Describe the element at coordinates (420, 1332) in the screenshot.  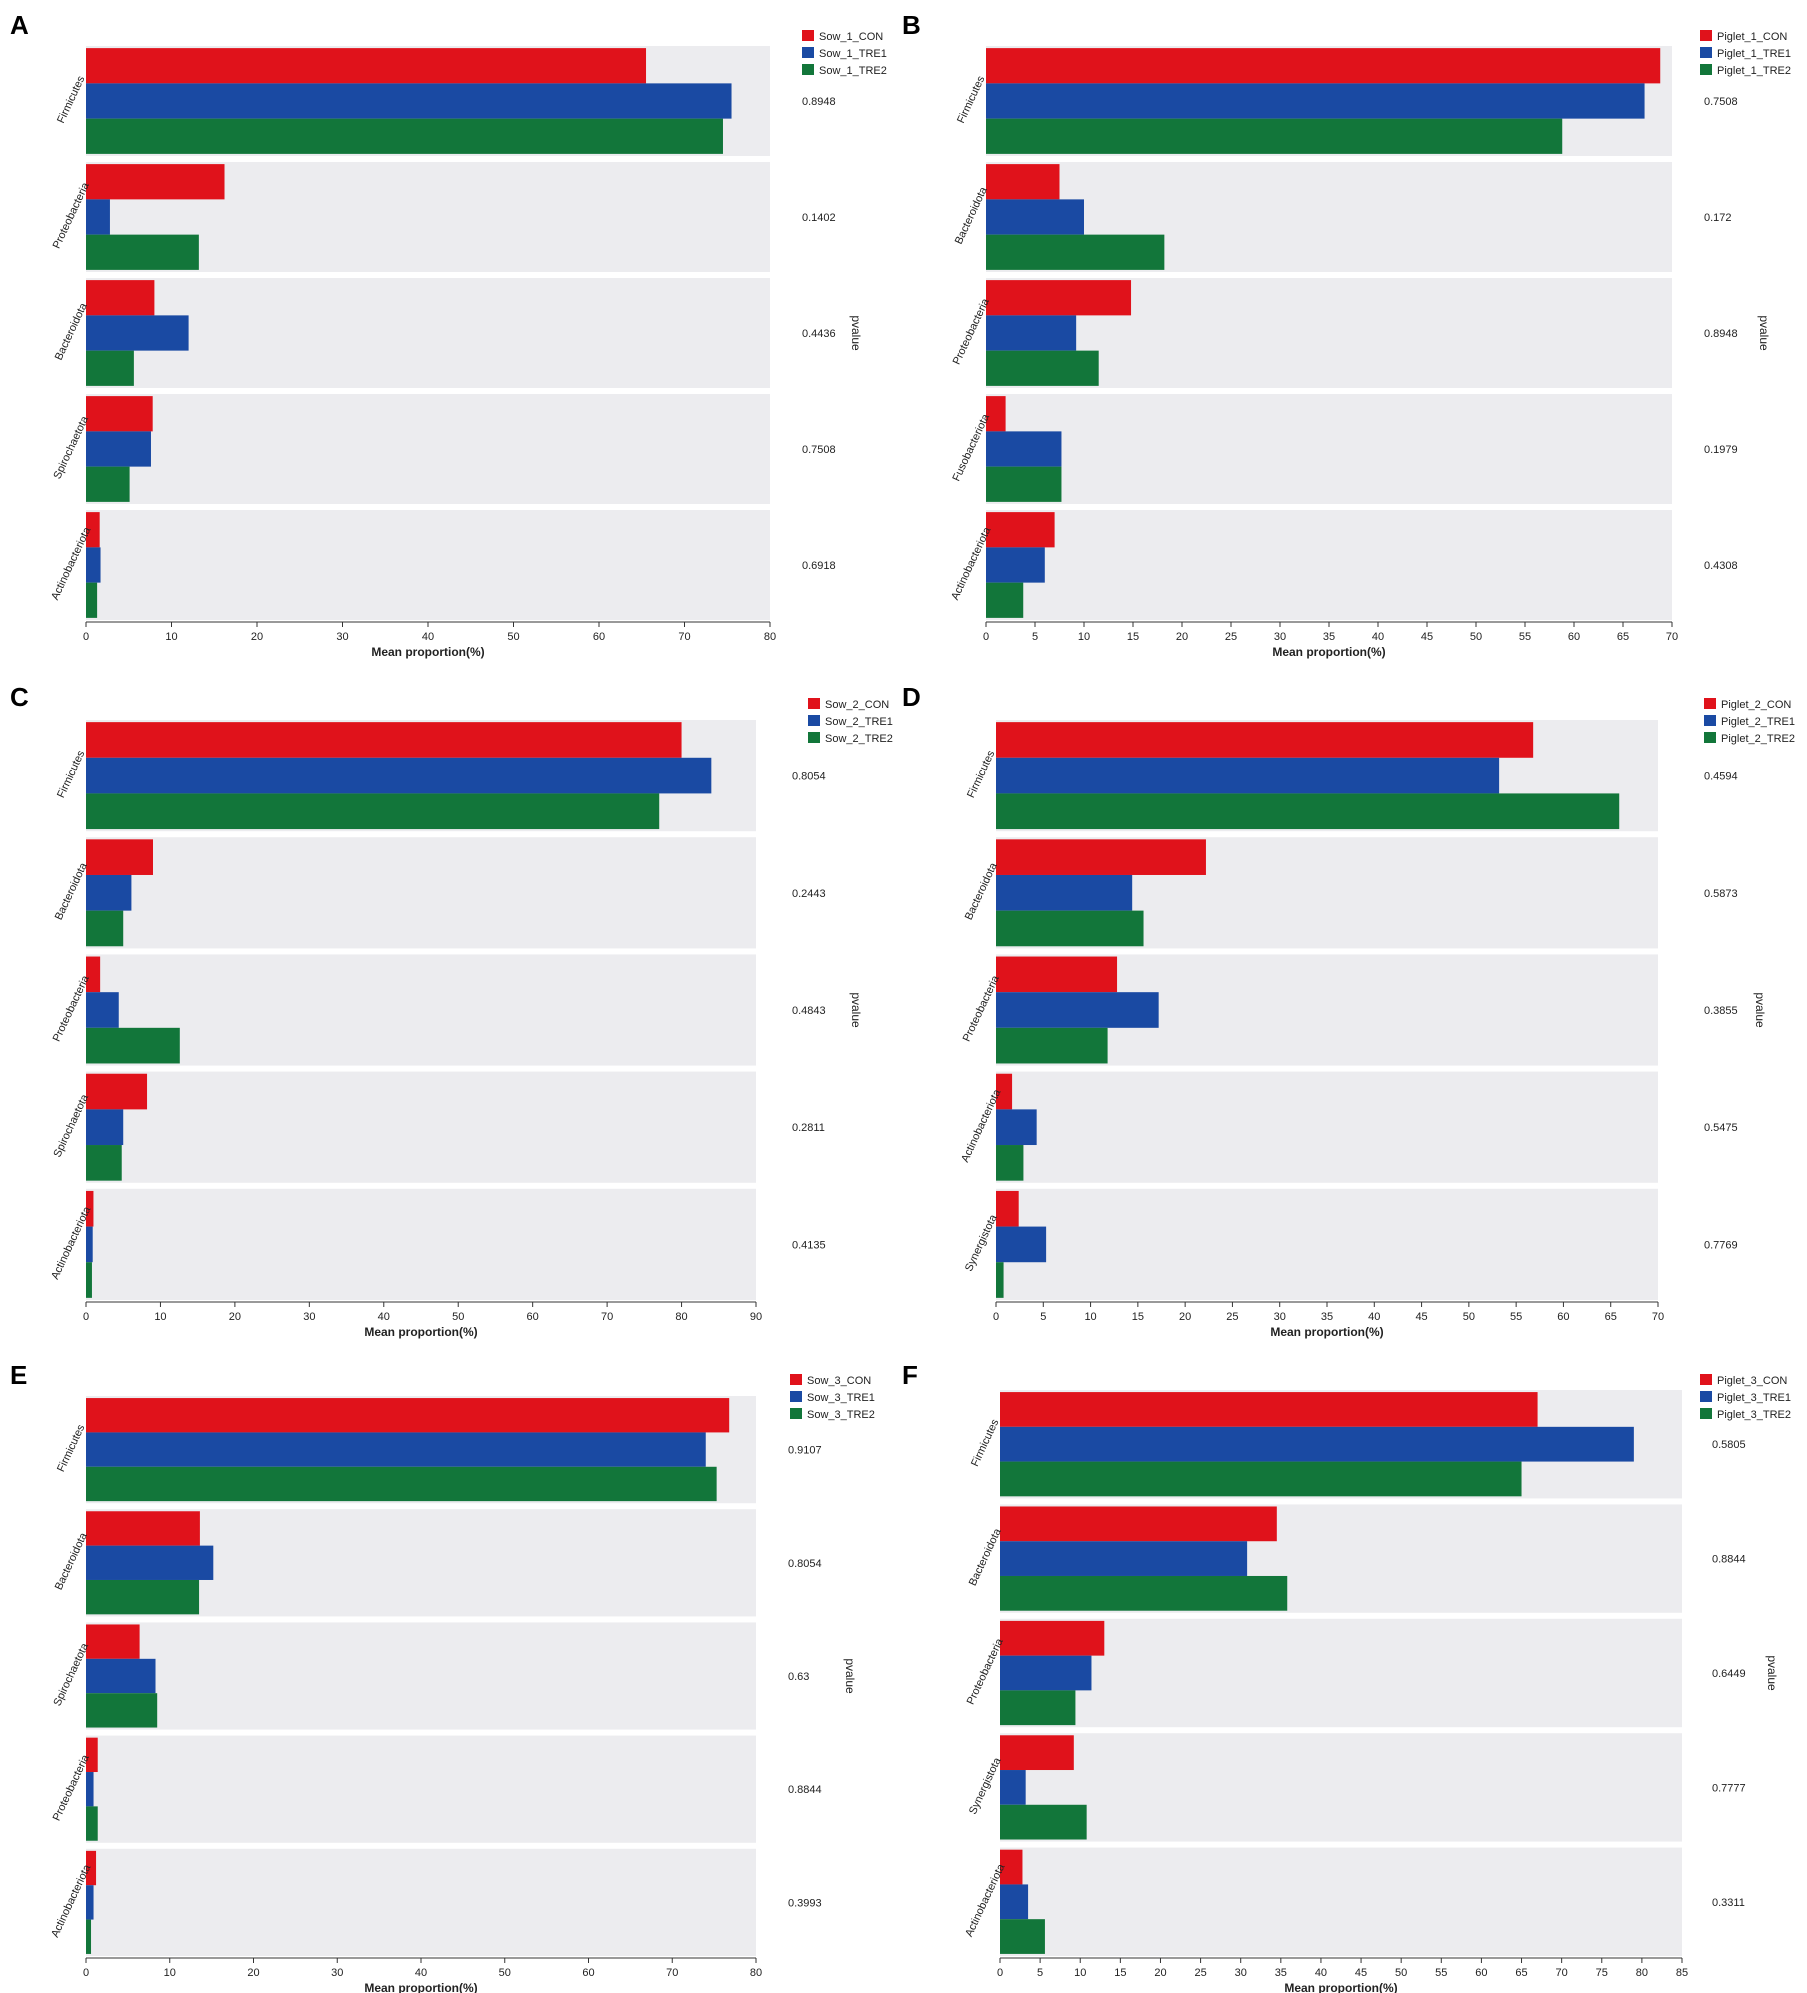
I see `x-axis-title: Mean proportion(%)` at that location.